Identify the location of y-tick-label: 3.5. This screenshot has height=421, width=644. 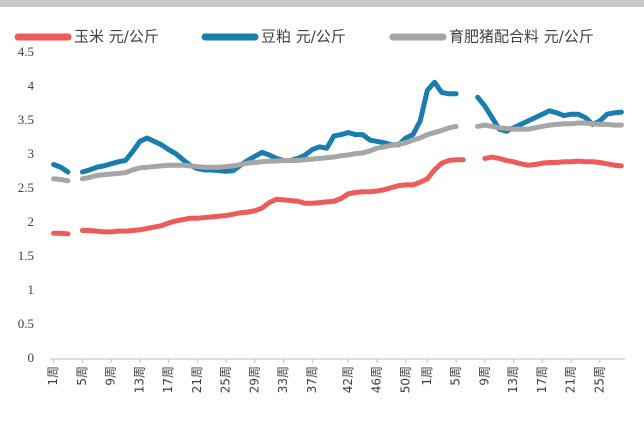
(26, 119).